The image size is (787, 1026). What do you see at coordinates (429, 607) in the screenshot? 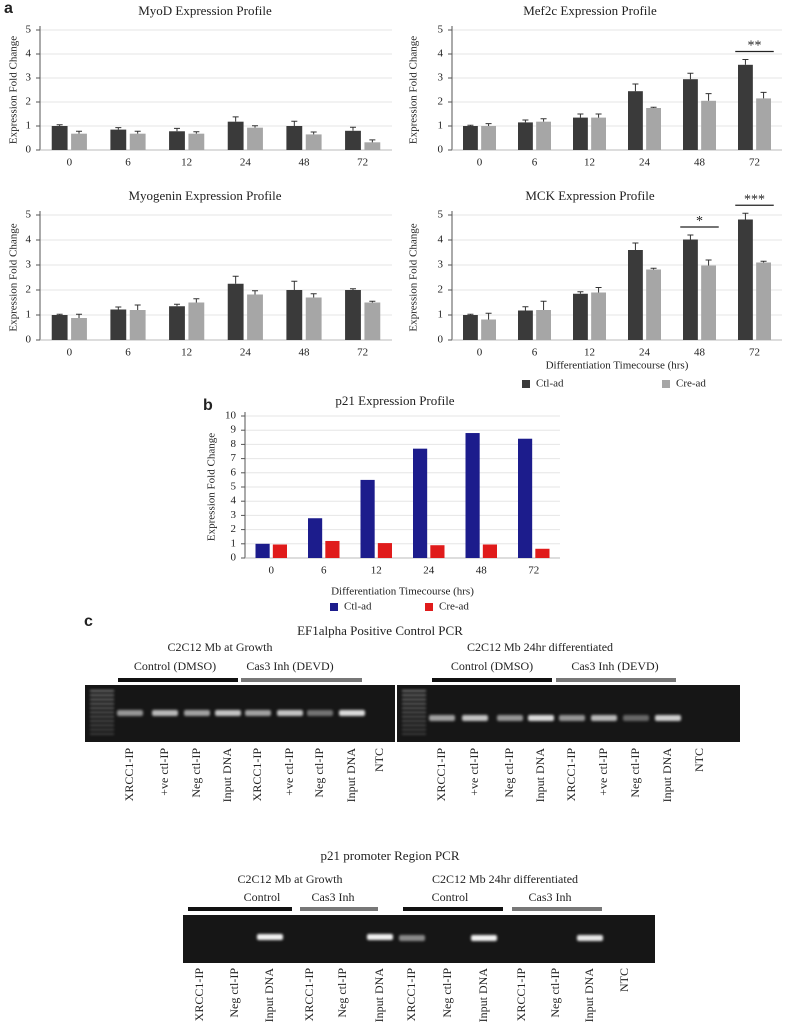
I see `legend-swatch` at bounding box center [429, 607].